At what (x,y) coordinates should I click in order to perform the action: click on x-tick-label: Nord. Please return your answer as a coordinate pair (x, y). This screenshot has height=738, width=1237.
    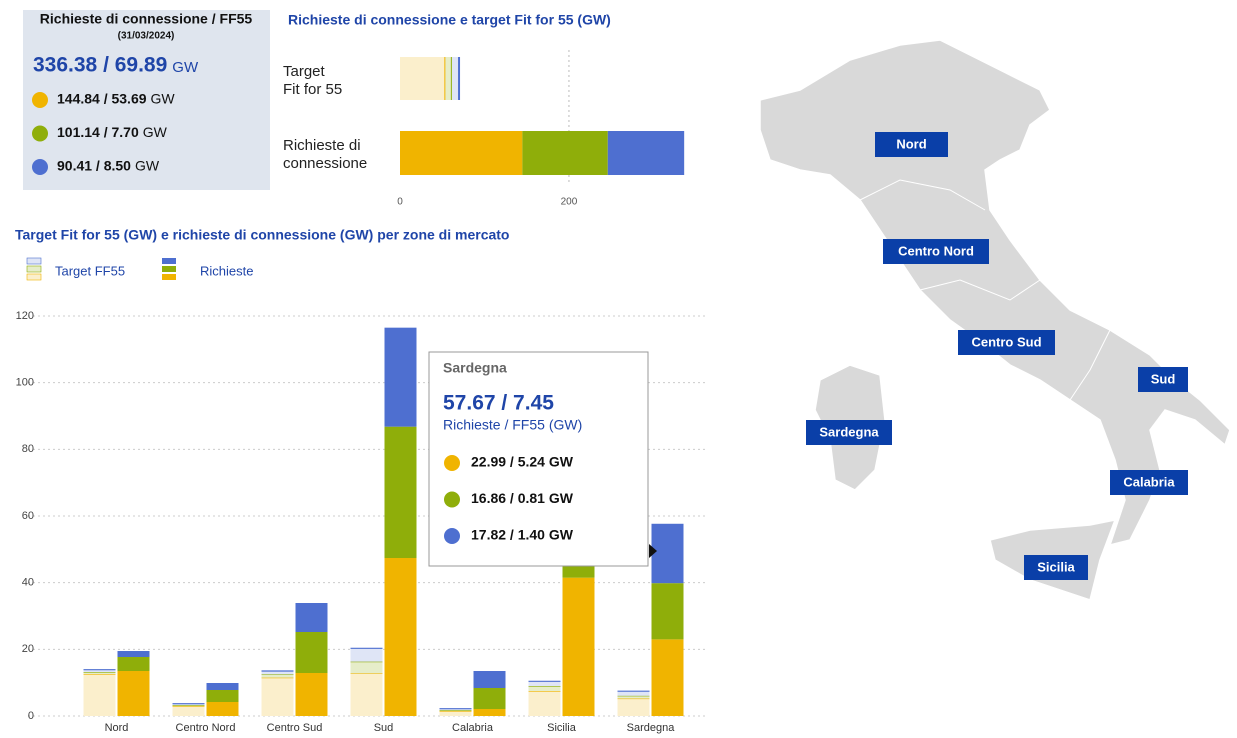
    Looking at the image, I should click on (117, 728).